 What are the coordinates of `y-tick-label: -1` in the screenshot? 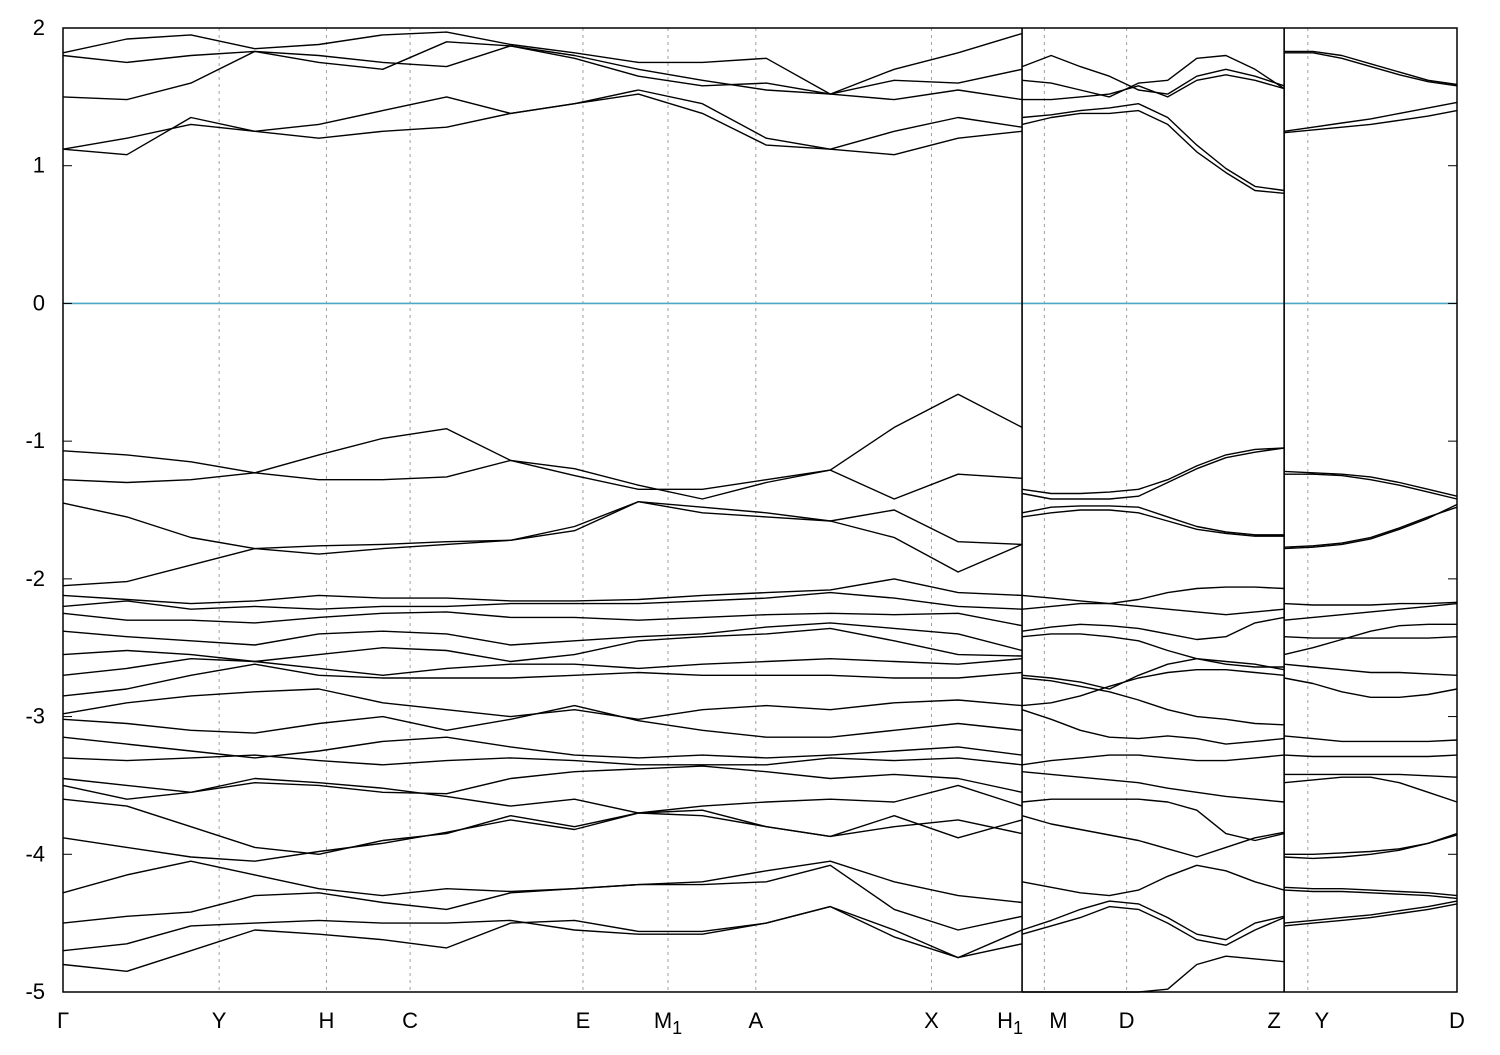 It's located at (35, 440).